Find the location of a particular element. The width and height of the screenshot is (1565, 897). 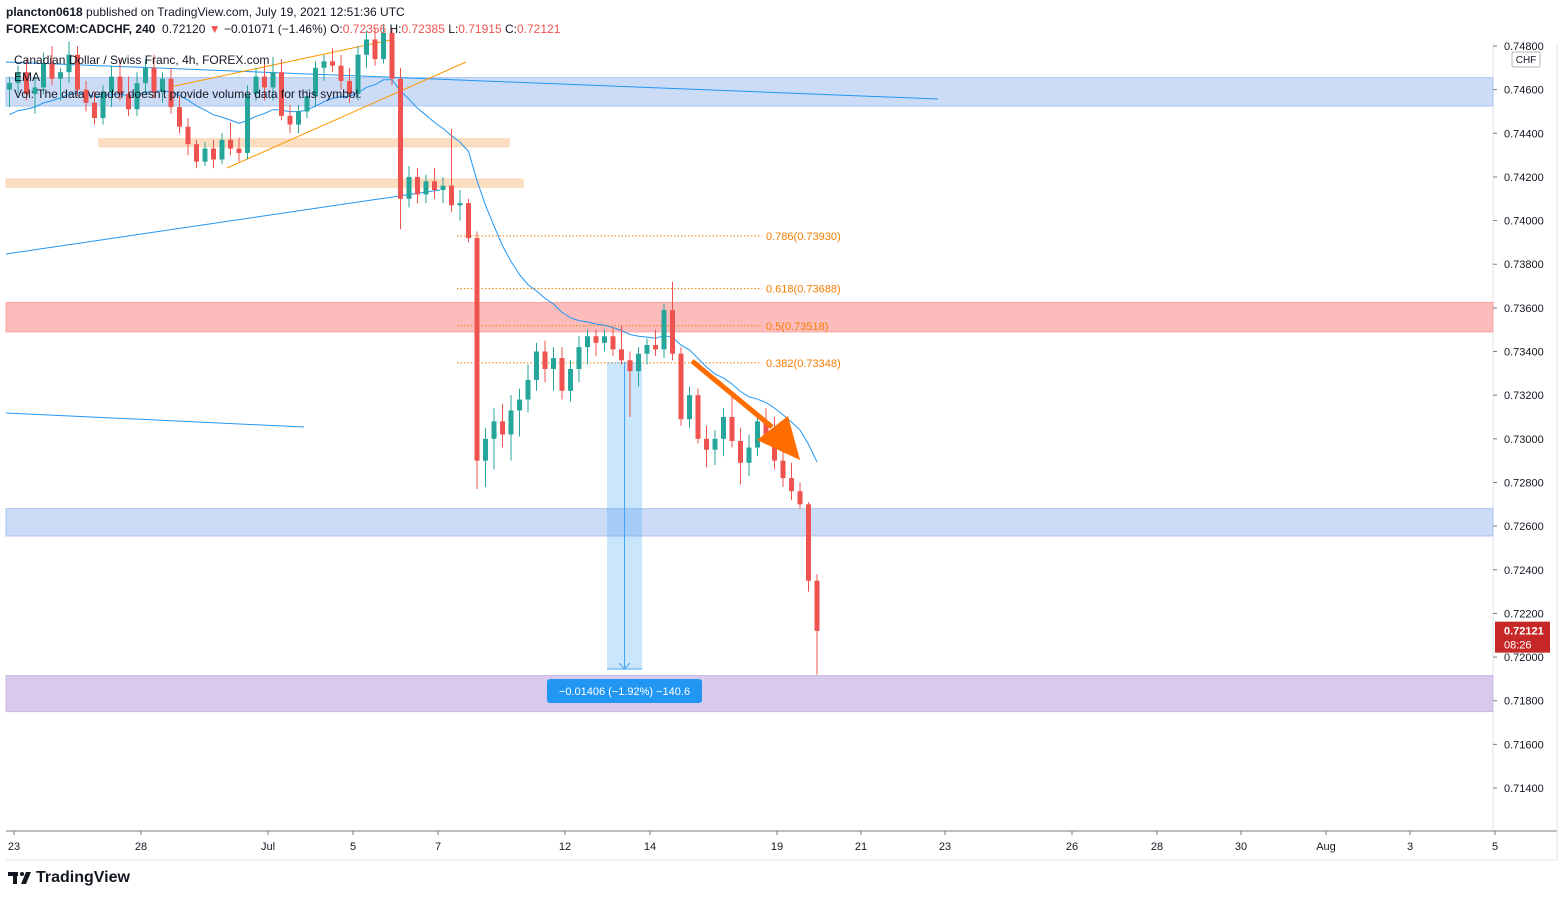

symbol-interval: FOREXCOM:CADCHF, 240 is located at coordinates (81, 29).